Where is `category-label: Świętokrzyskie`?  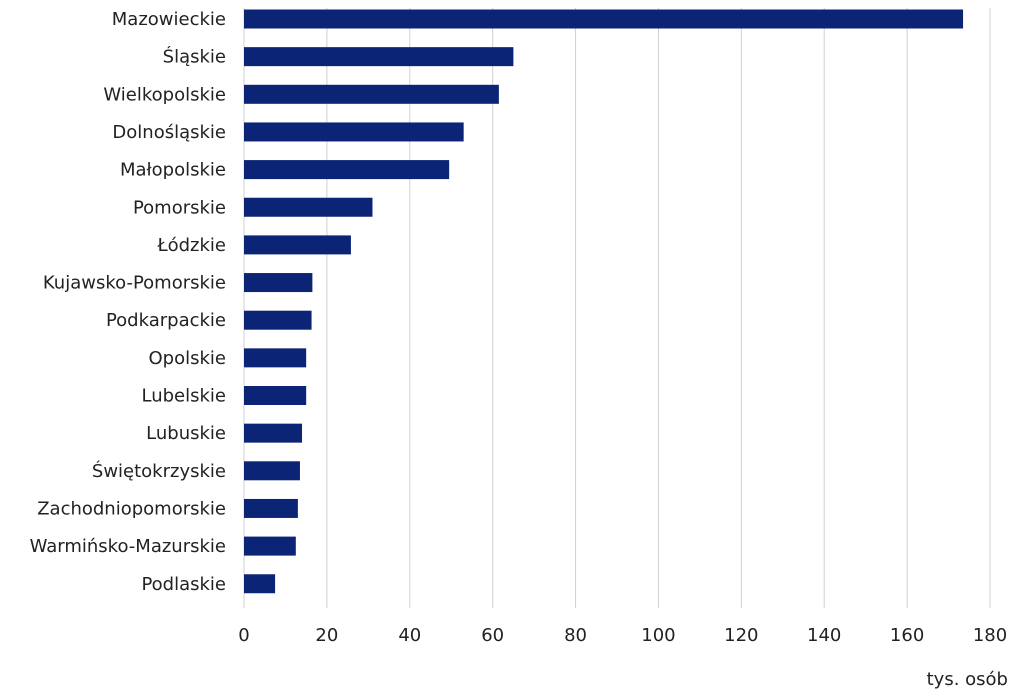 category-label: Świętokrzyskie is located at coordinates (159, 471).